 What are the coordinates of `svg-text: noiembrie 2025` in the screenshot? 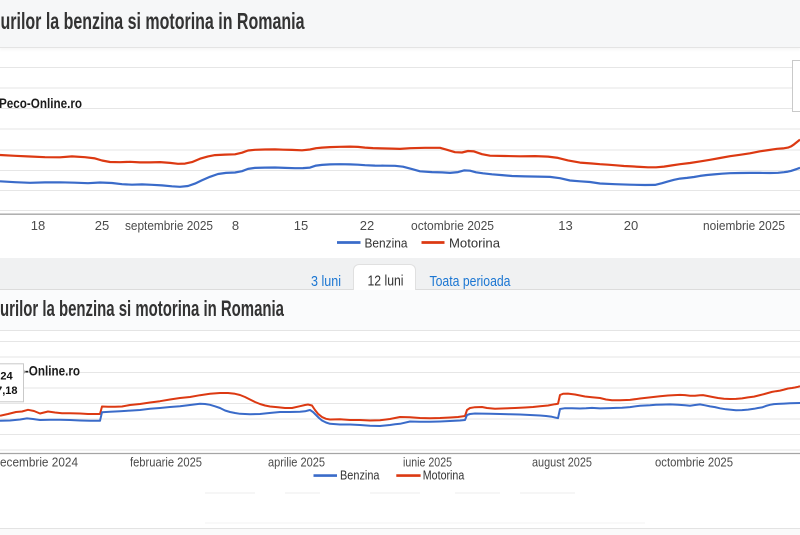 It's located at (744, 225).